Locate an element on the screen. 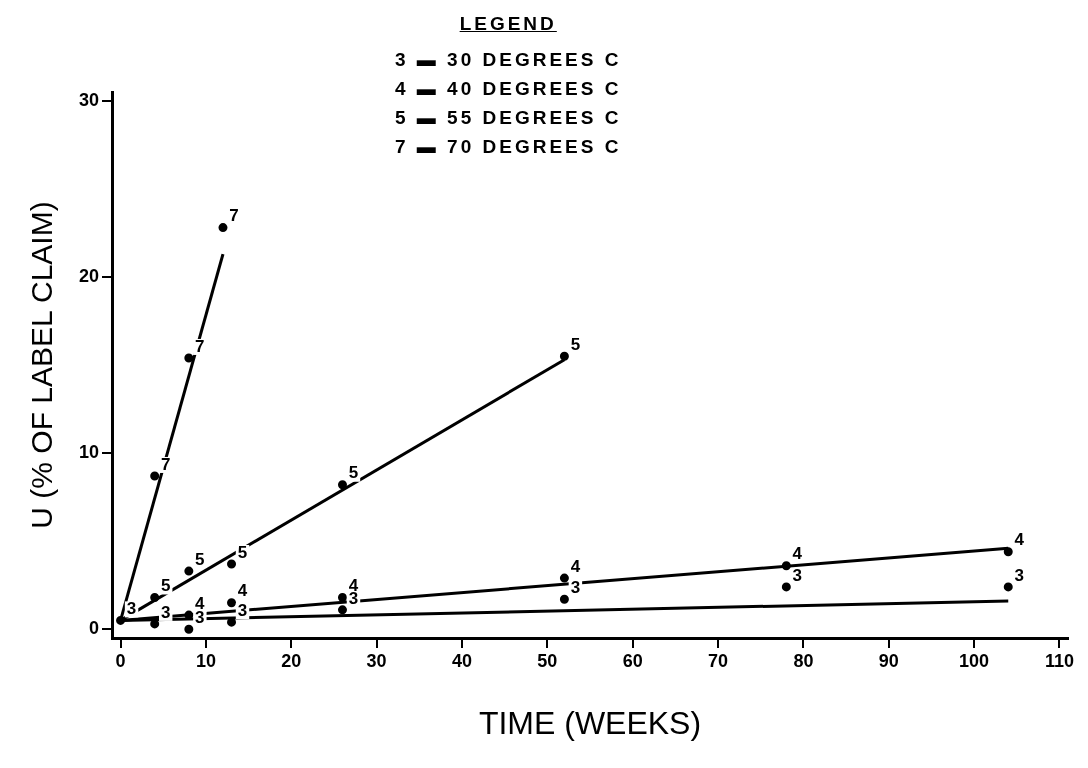 The width and height of the screenshot is (1088, 768). x-tick-label: 40 is located at coordinates (461, 660).